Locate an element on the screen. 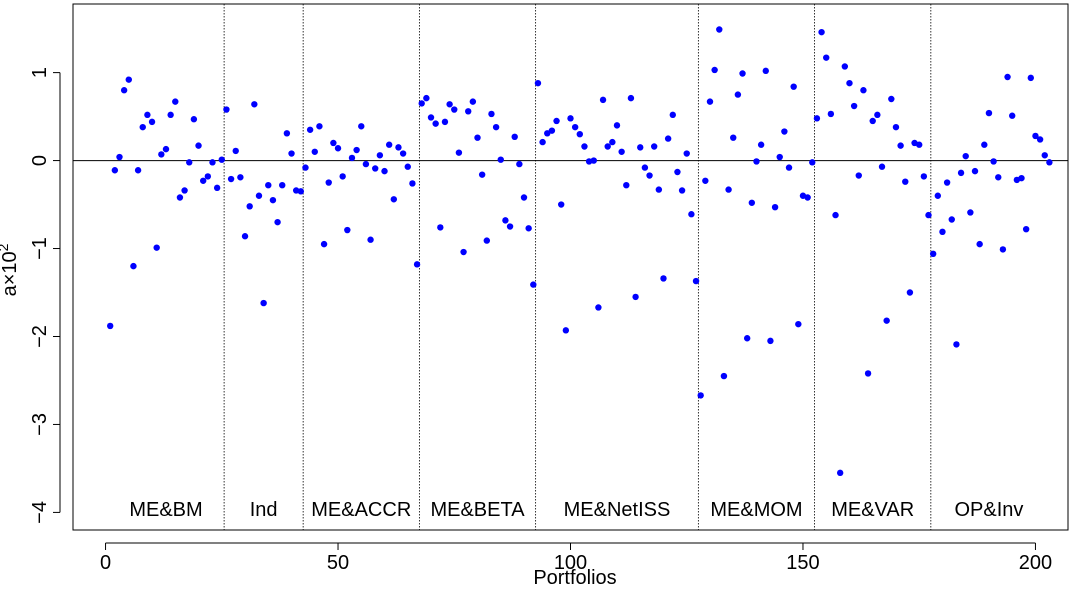 Image resolution: width=1081 pixels, height=596 pixels. y-axis-label-base: a is located at coordinates (10, 290).